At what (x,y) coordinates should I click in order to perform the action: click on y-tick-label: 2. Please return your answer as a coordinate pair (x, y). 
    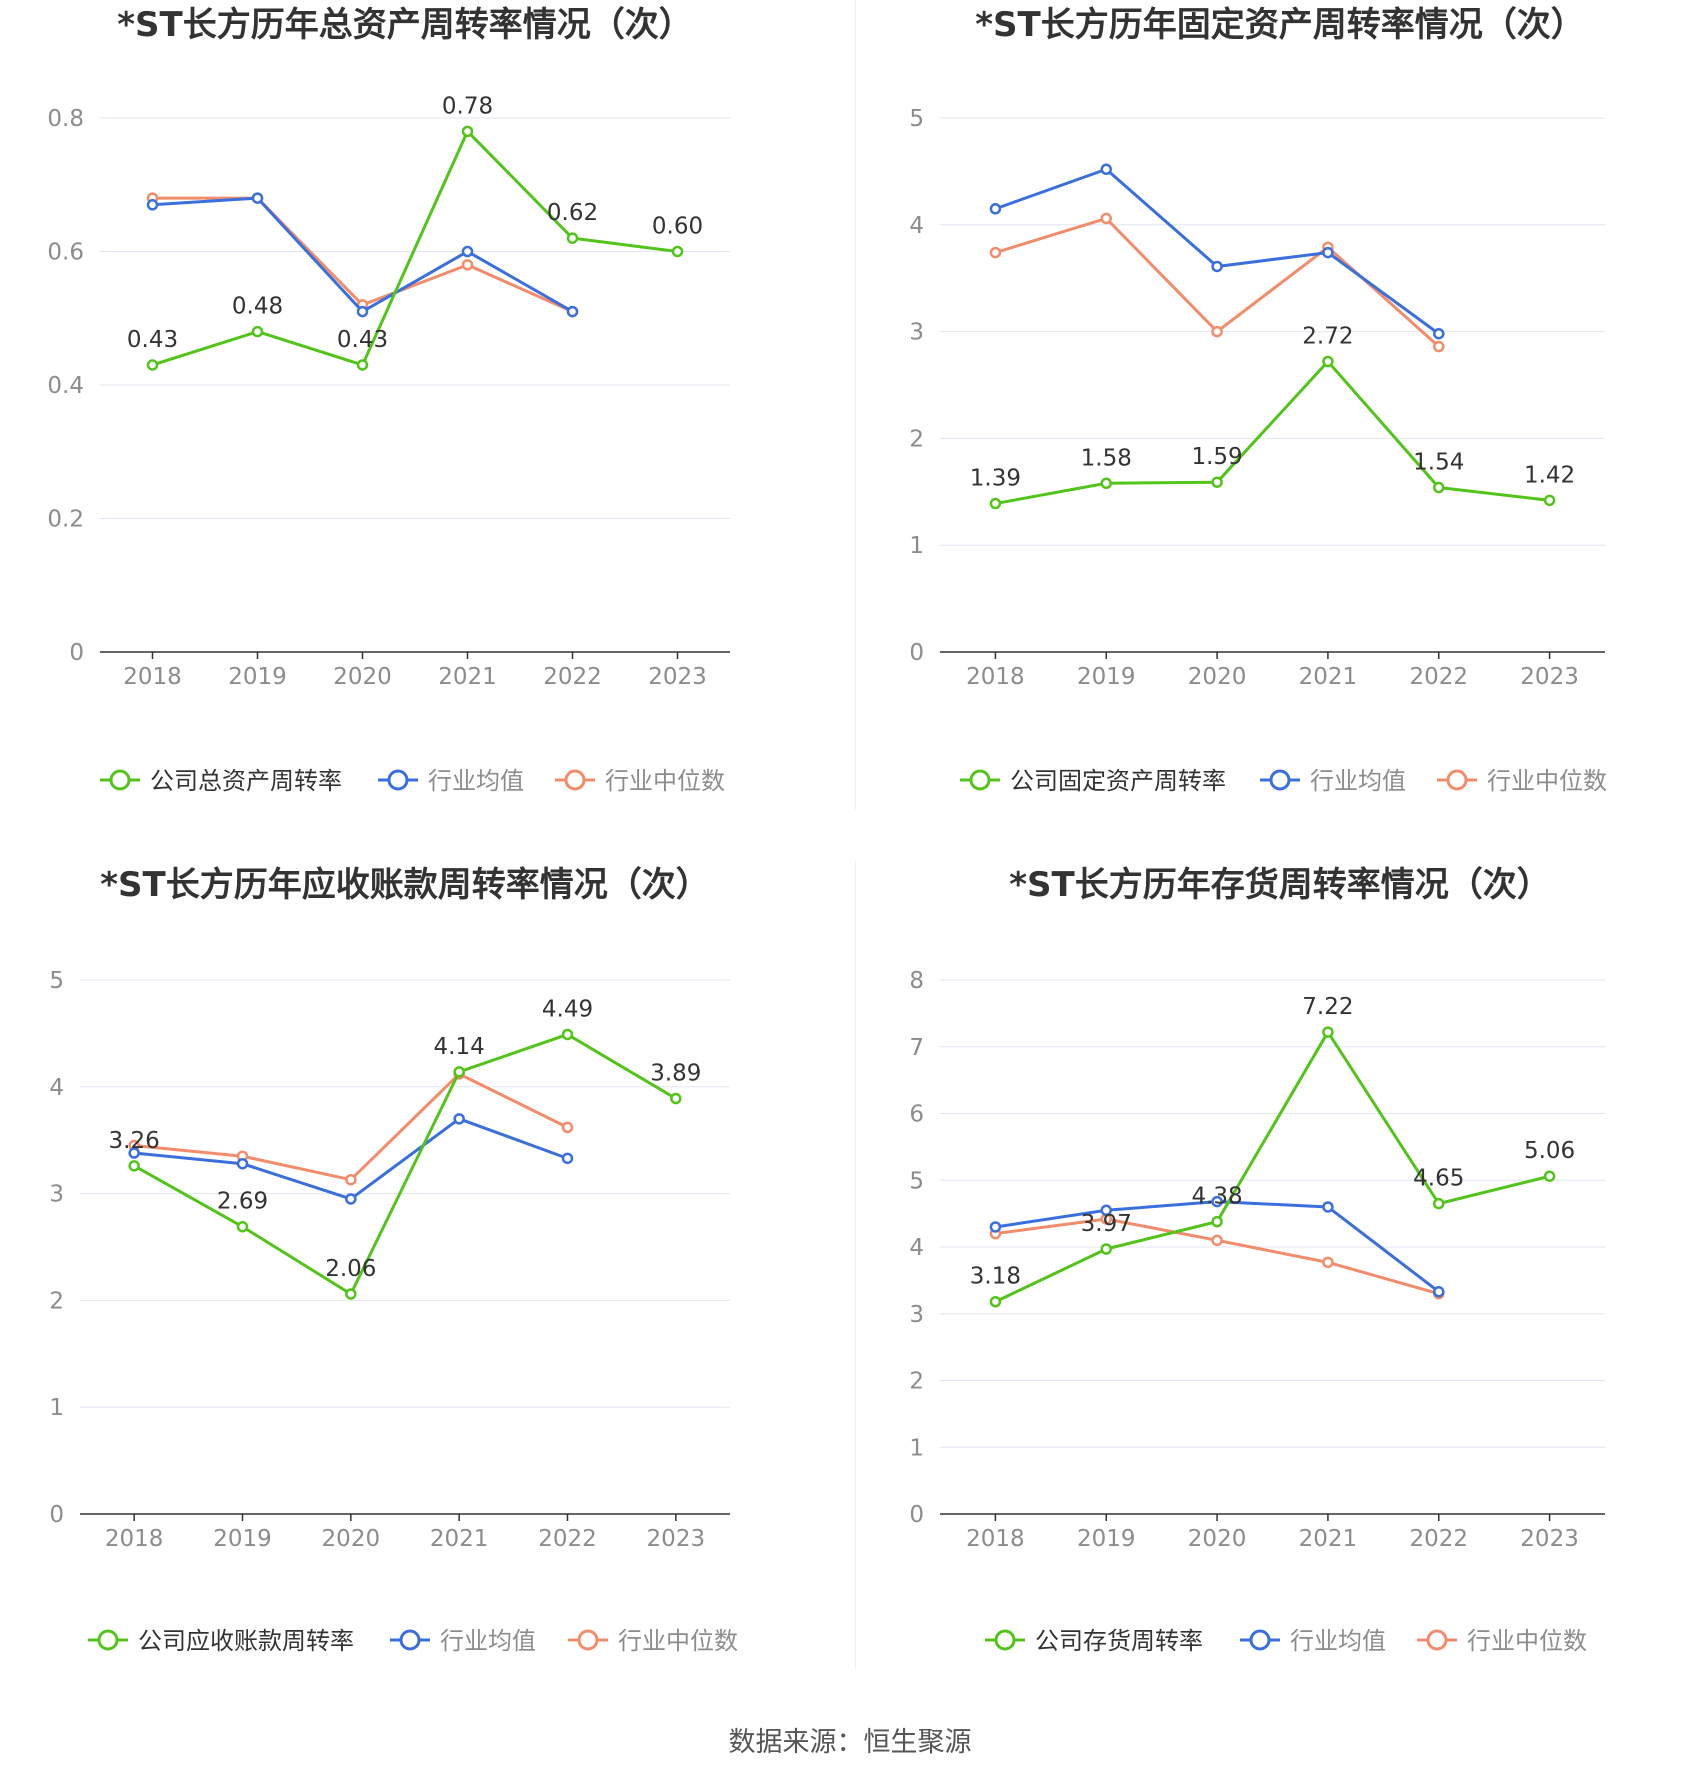
    Looking at the image, I should click on (56, 1301).